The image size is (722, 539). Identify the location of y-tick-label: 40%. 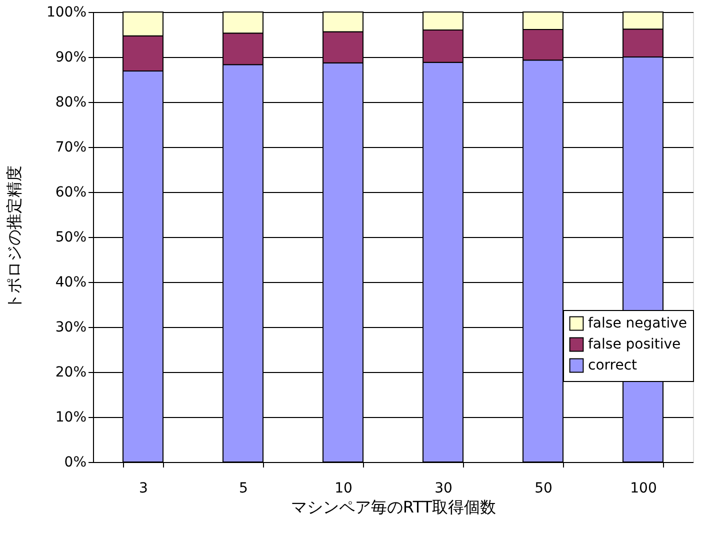
(70, 282).